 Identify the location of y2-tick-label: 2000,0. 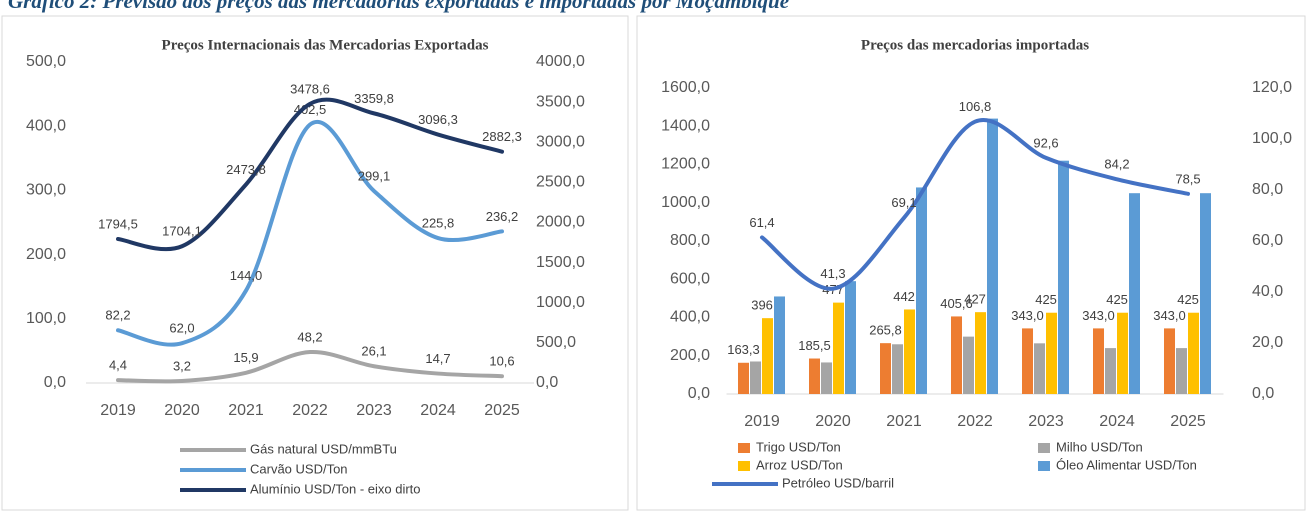
(560, 222).